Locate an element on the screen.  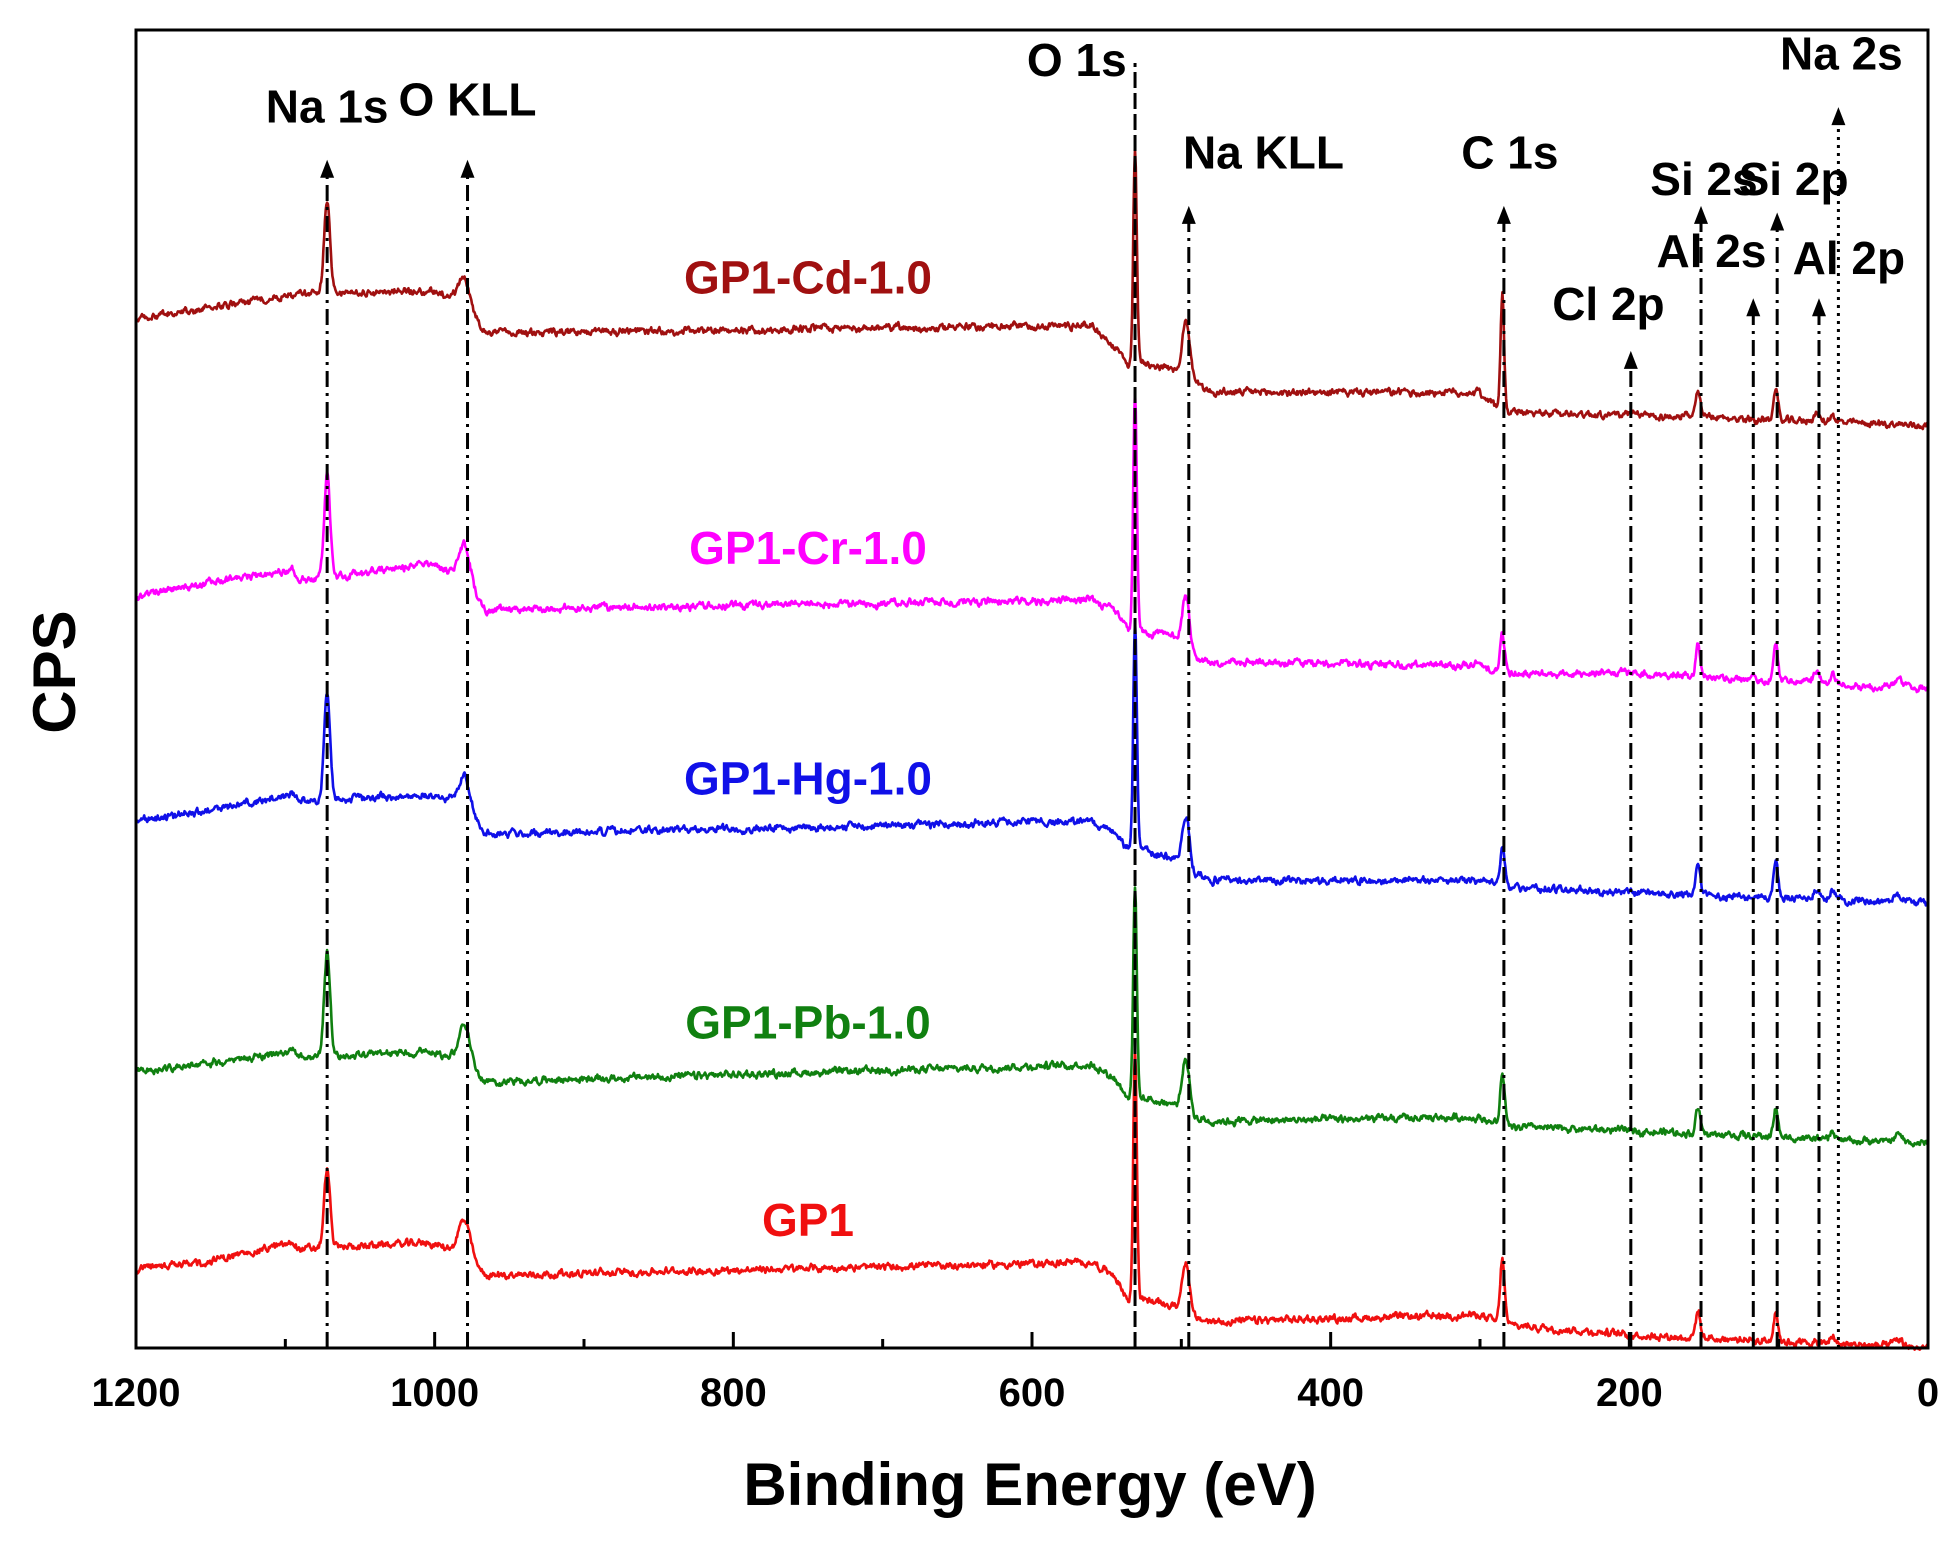
series-label-0: GP1-Cd-1.0 is located at coordinates (808, 278).